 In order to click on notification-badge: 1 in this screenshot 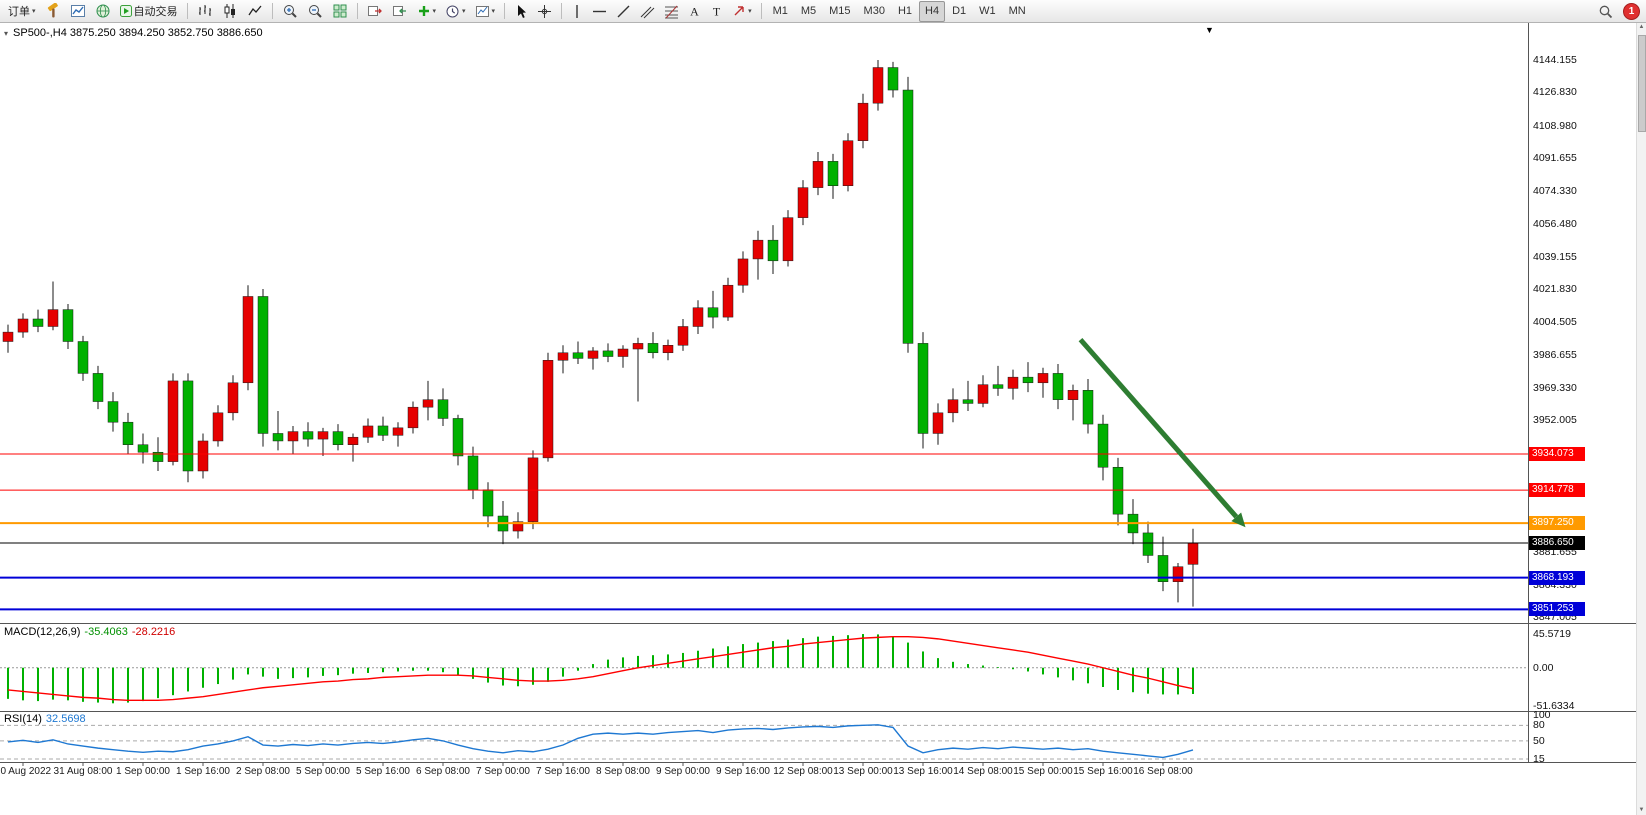, I will do `click(1631, 11)`.